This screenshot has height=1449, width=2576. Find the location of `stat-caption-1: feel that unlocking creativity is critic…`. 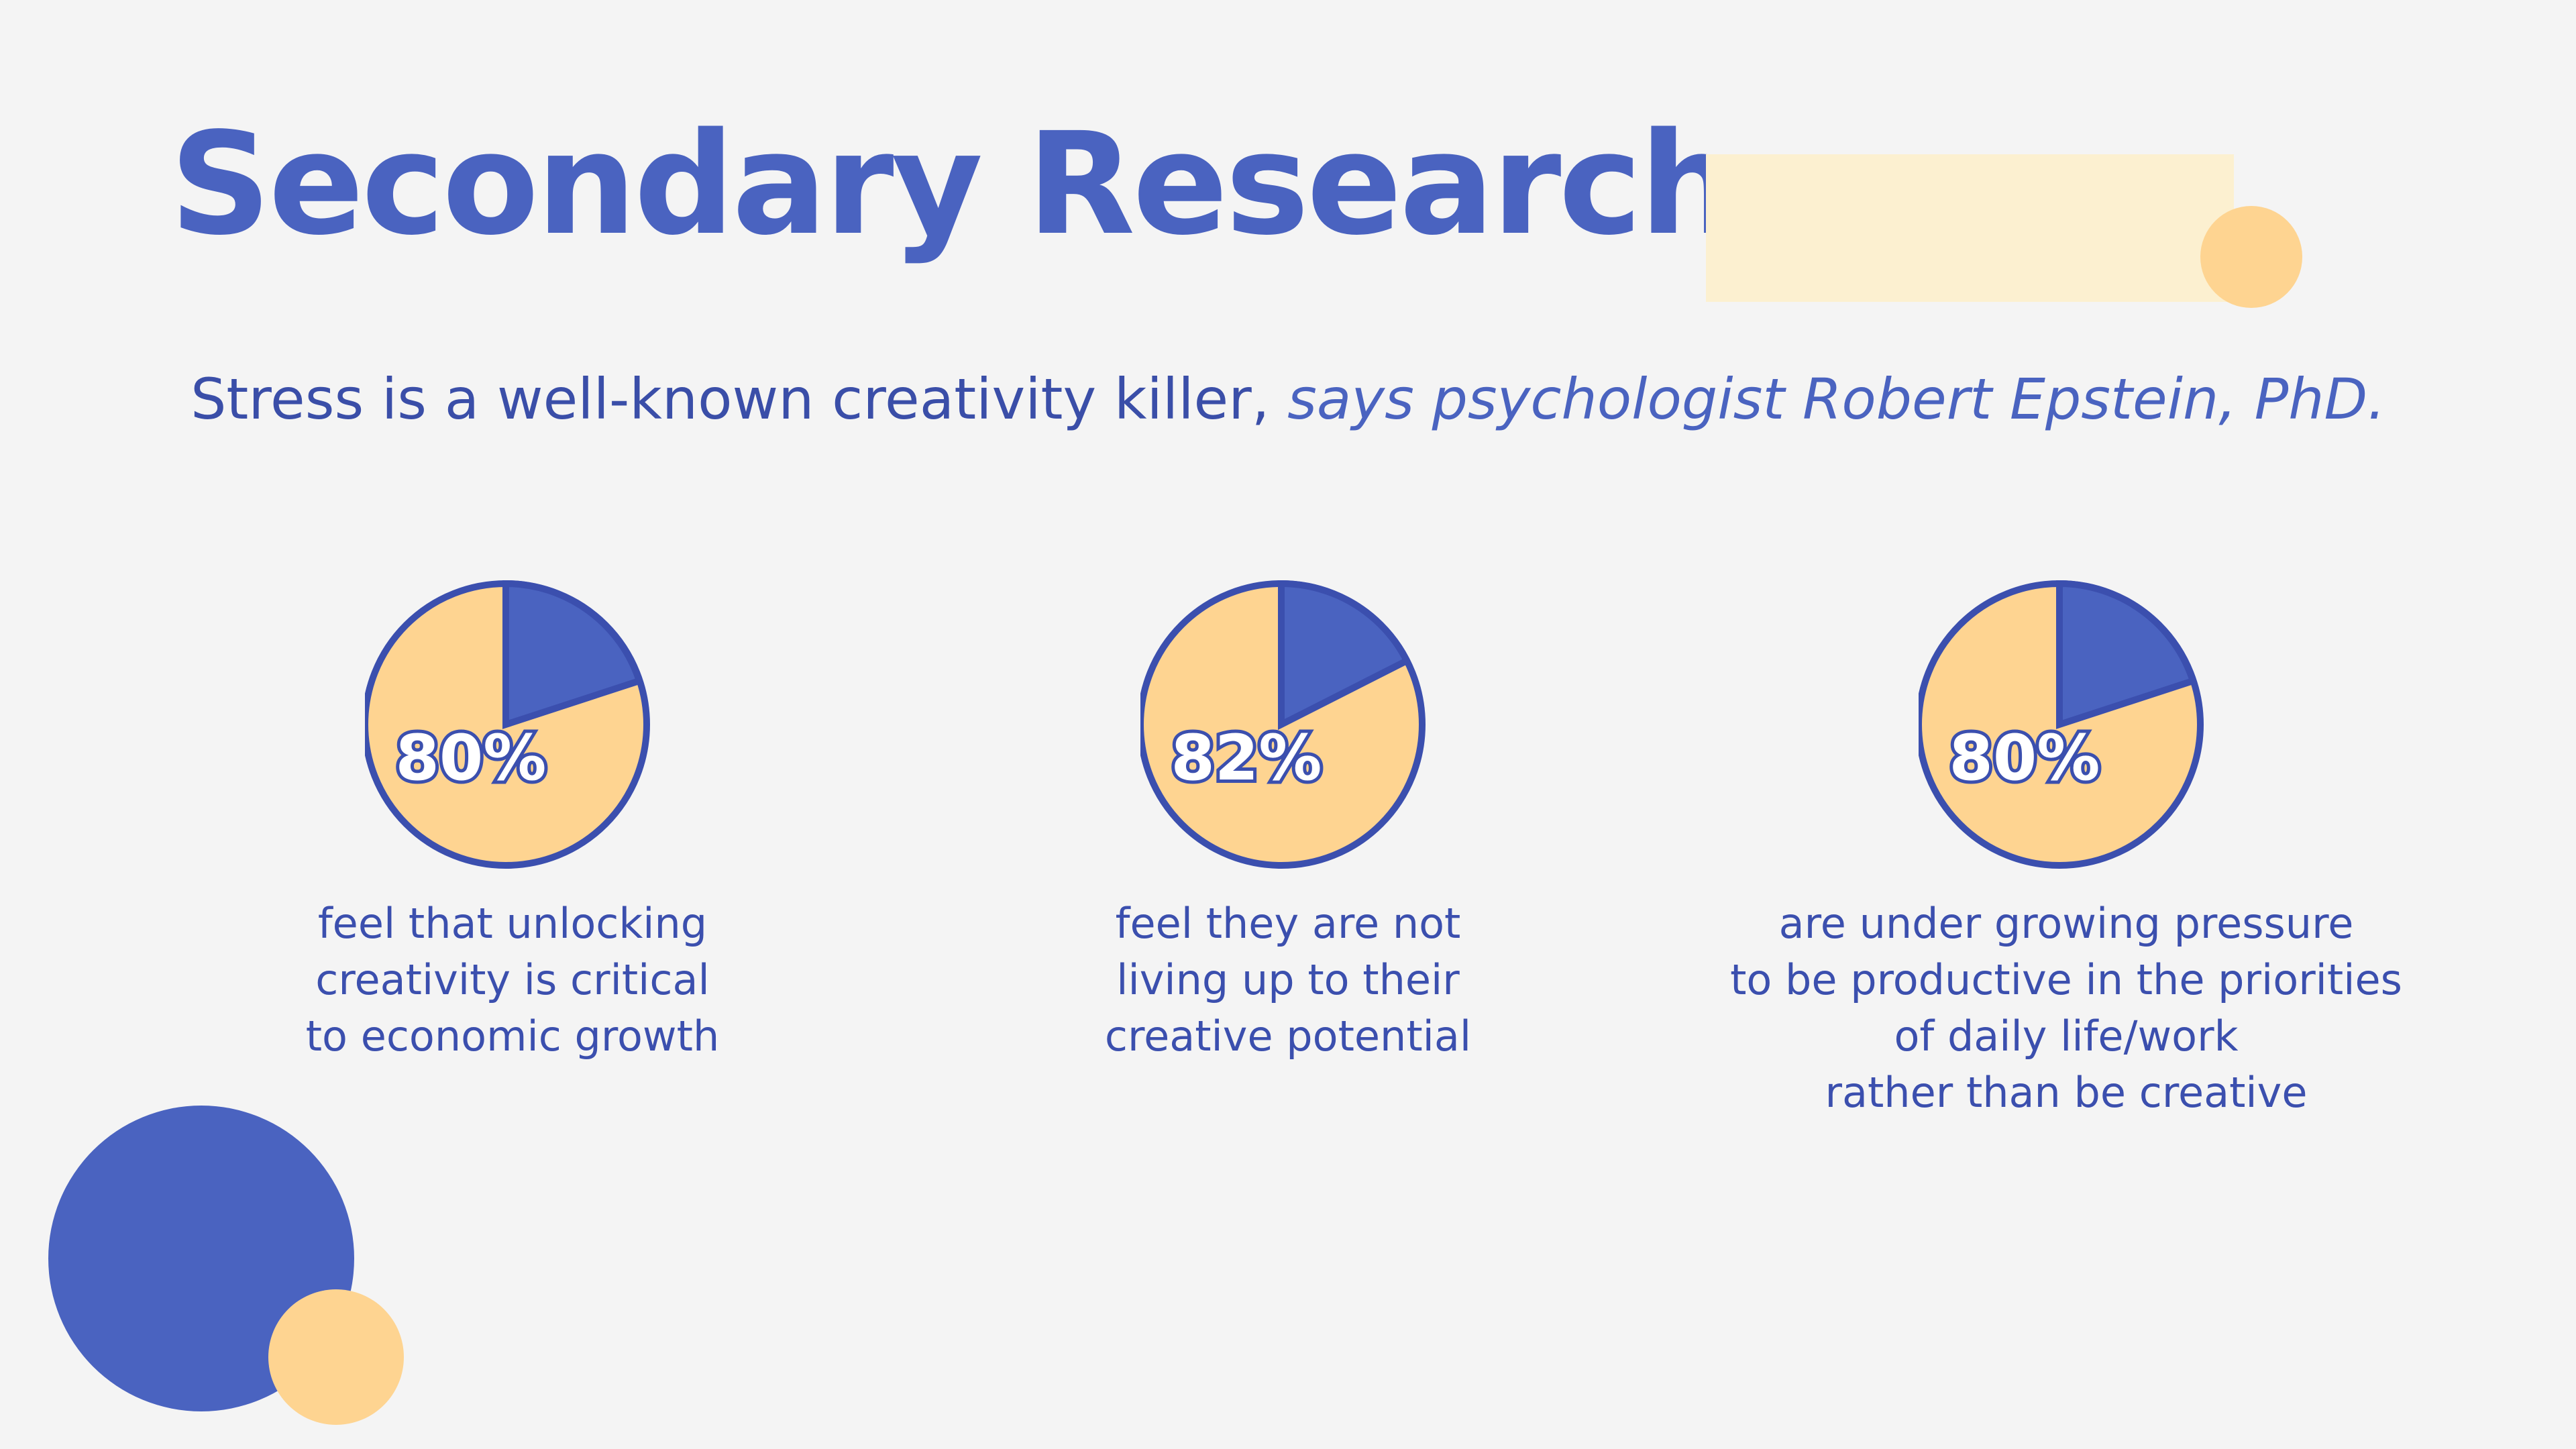

stat-caption-1: feel that unlocking creativity is critic… is located at coordinates (512, 980).